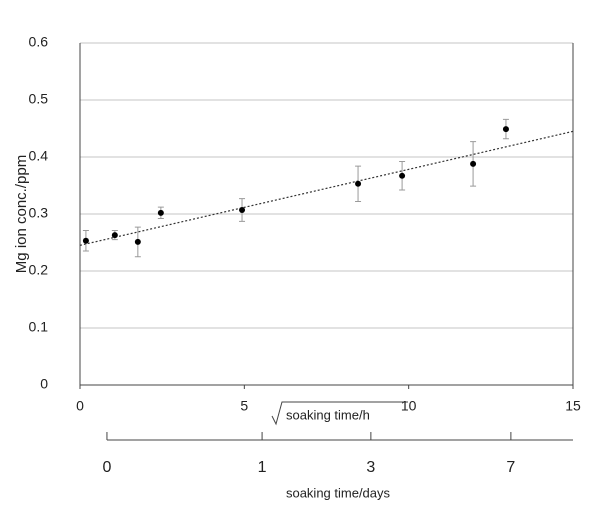 This screenshot has height=526, width=600. What do you see at coordinates (370, 467) in the screenshot?
I see `x2-tick-label: 3` at bounding box center [370, 467].